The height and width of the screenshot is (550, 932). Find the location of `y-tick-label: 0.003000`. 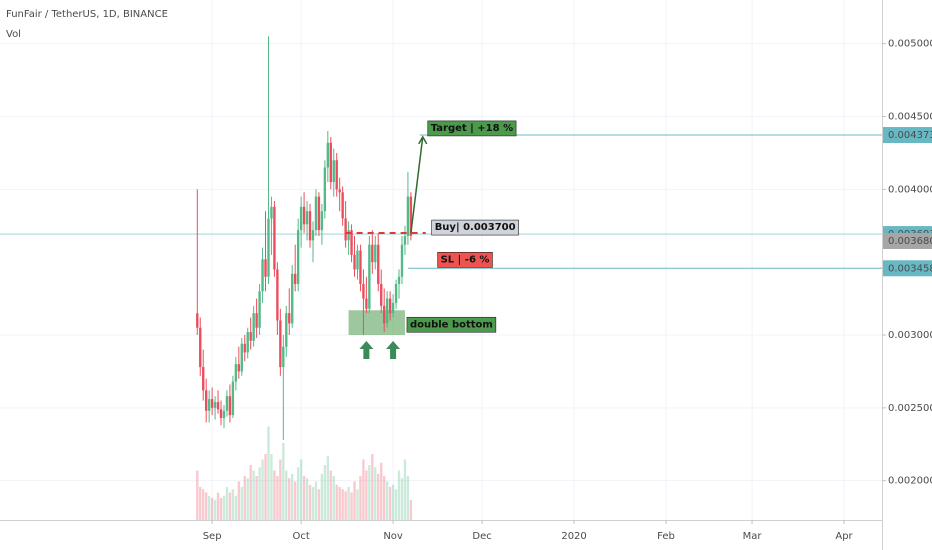

y-tick-label: 0.003000 is located at coordinates (910, 335).